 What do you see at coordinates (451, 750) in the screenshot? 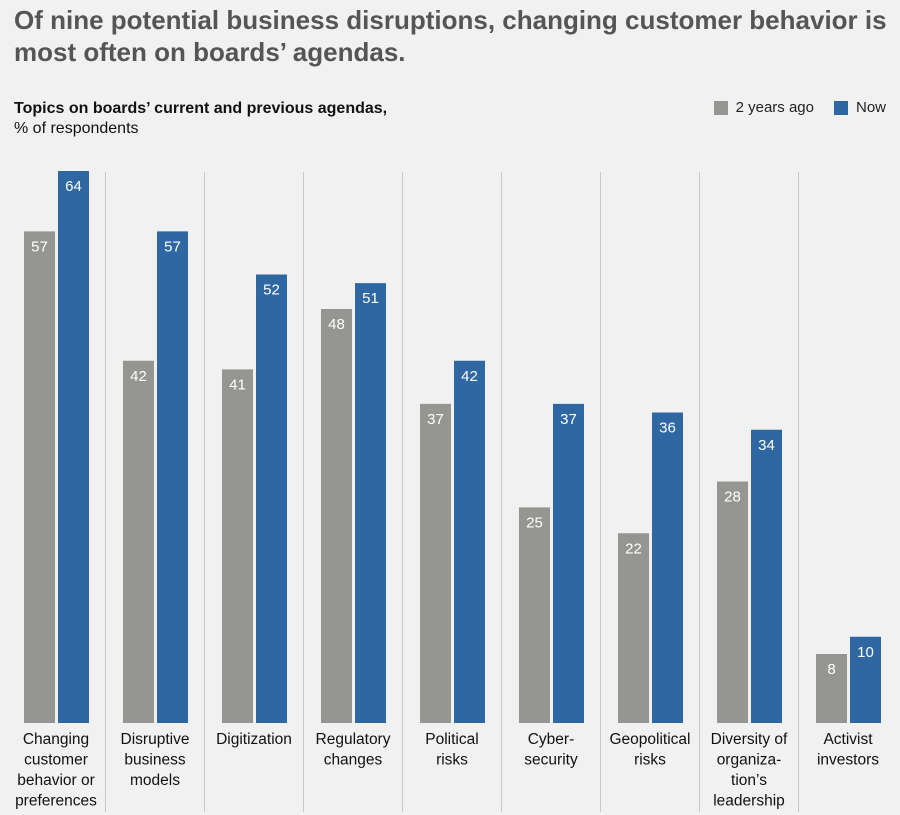
I see `category-label: Political risks` at bounding box center [451, 750].